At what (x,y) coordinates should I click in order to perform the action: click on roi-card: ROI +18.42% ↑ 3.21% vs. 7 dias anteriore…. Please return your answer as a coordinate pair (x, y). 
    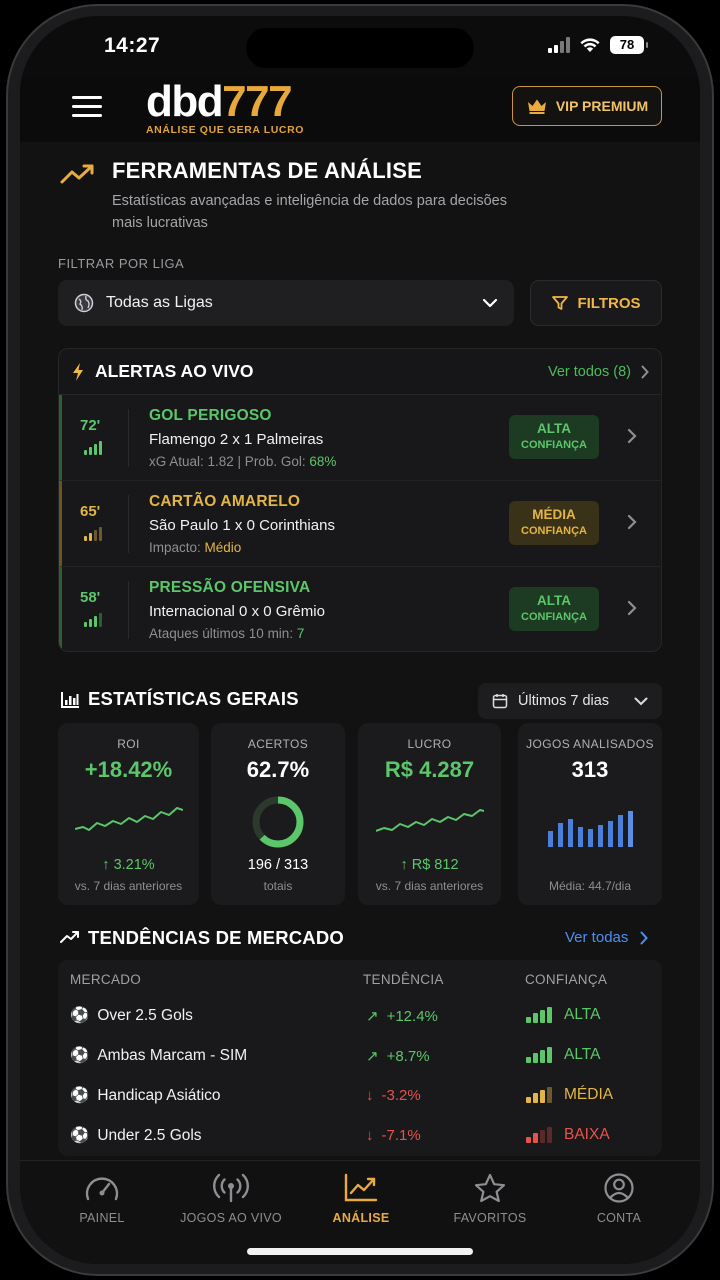
    Looking at the image, I should click on (128, 814).